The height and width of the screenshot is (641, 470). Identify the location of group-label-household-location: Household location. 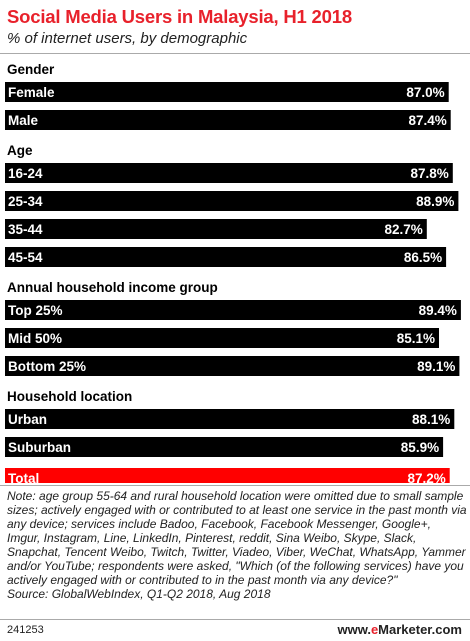
(69, 396).